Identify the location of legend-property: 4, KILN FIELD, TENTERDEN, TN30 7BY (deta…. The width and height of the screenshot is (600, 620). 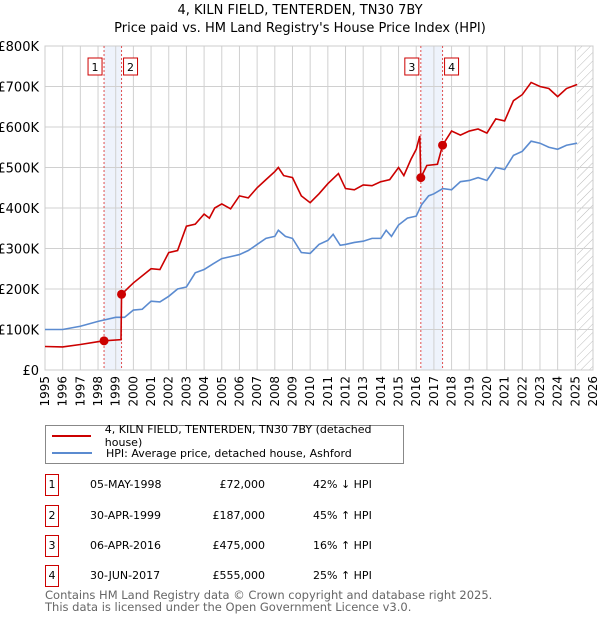
(238, 436).